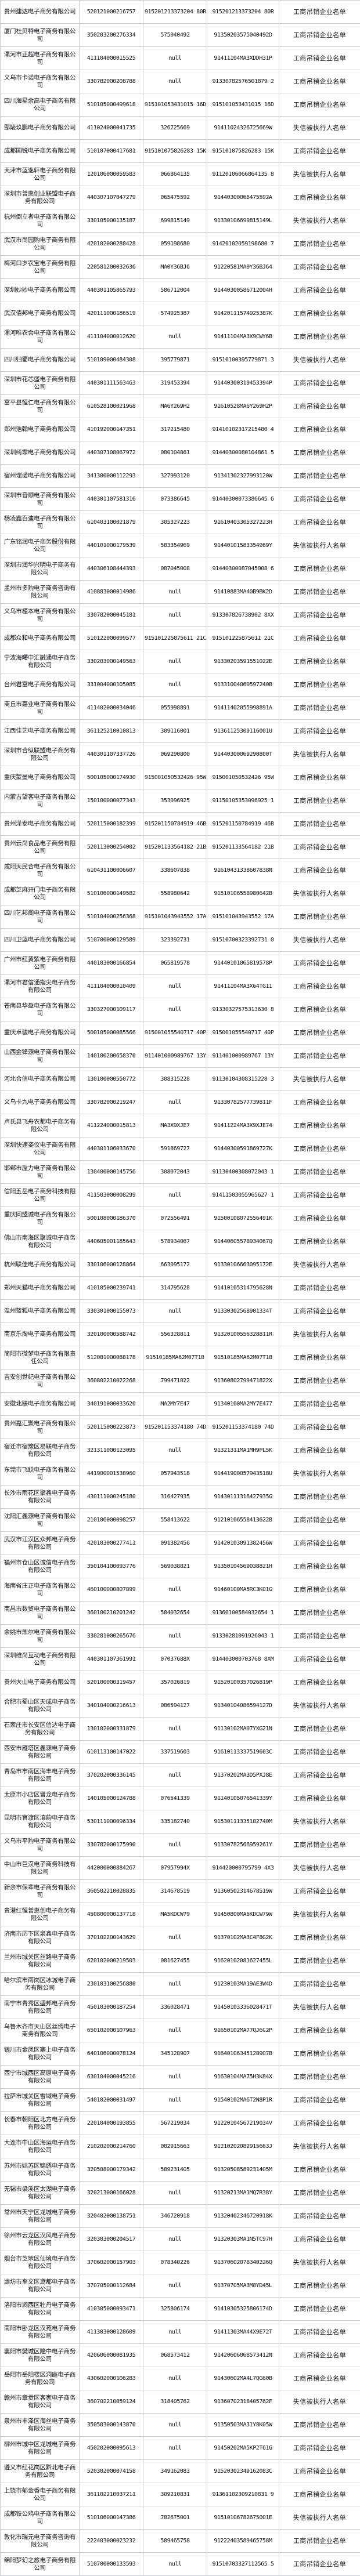  Describe the element at coordinates (243, 1289) in the screenshot. I see `cell-unified-credit-code: 91410105314795628N` at that location.